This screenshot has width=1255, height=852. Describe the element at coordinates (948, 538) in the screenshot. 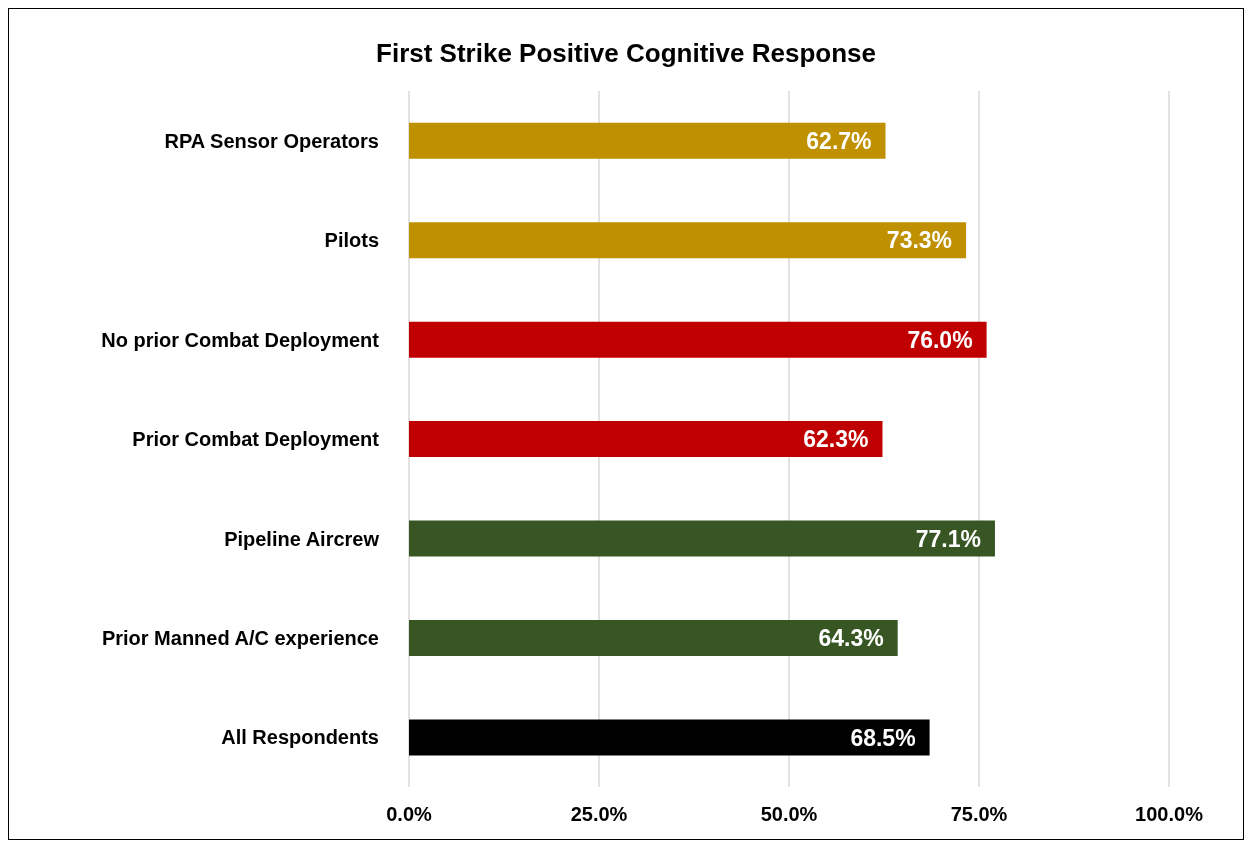

I see `data-label: 77.1%` at that location.